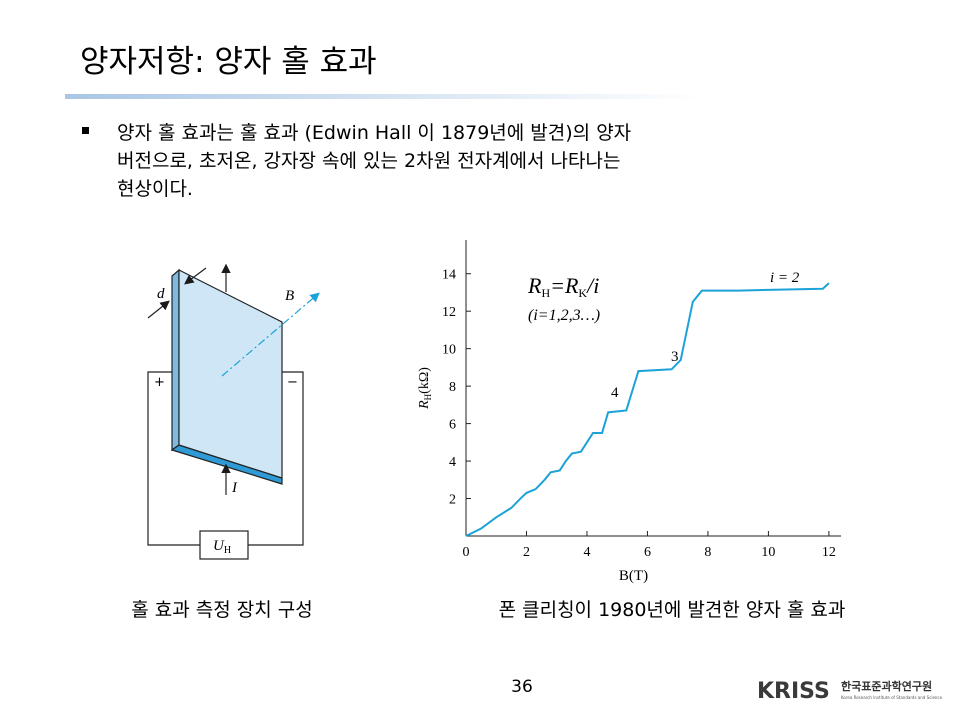 This screenshot has width=960, height=720. I want to click on diagram-label: B, so click(289, 296).